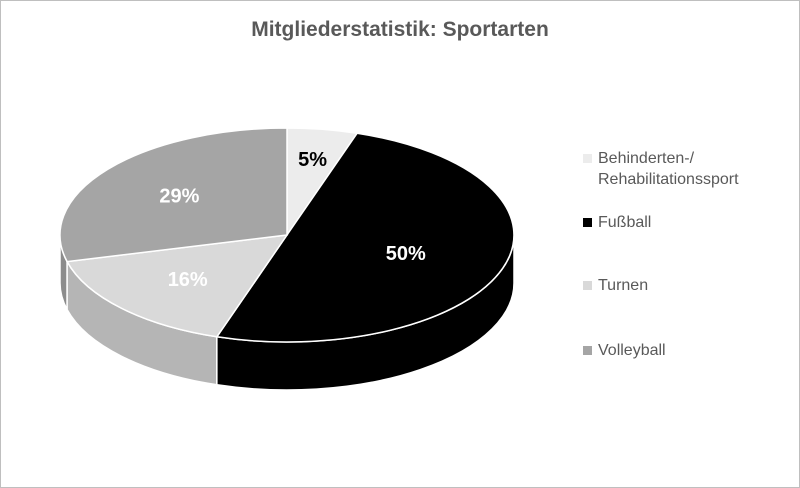  What do you see at coordinates (632, 350) in the screenshot?
I see `legend-label: Volleyball` at bounding box center [632, 350].